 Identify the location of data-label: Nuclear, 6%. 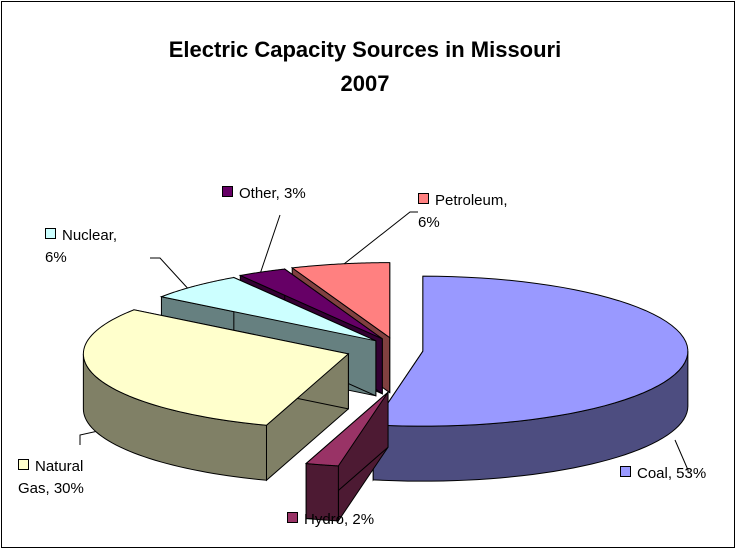
(90, 247).